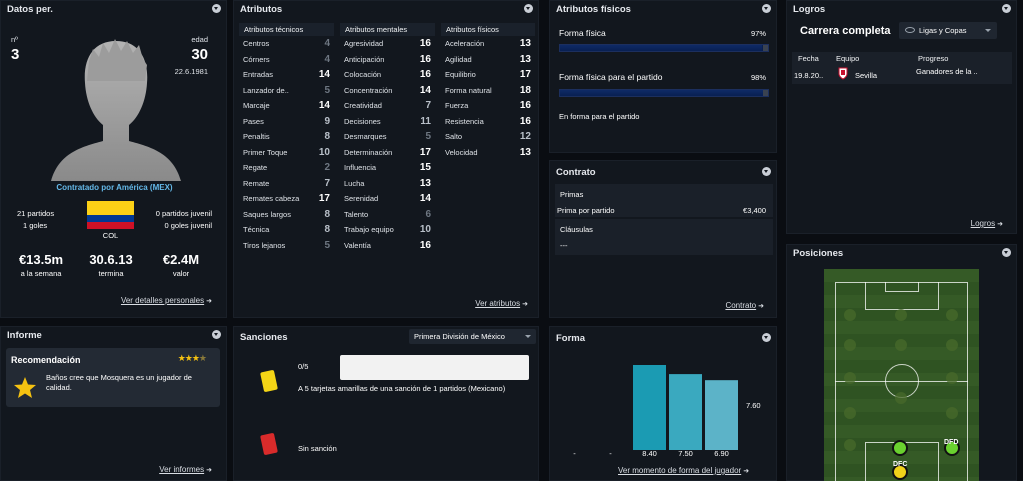  What do you see at coordinates (114, 187) in the screenshot?
I see `contract-owner: Contratado por América (MEX)` at bounding box center [114, 187].